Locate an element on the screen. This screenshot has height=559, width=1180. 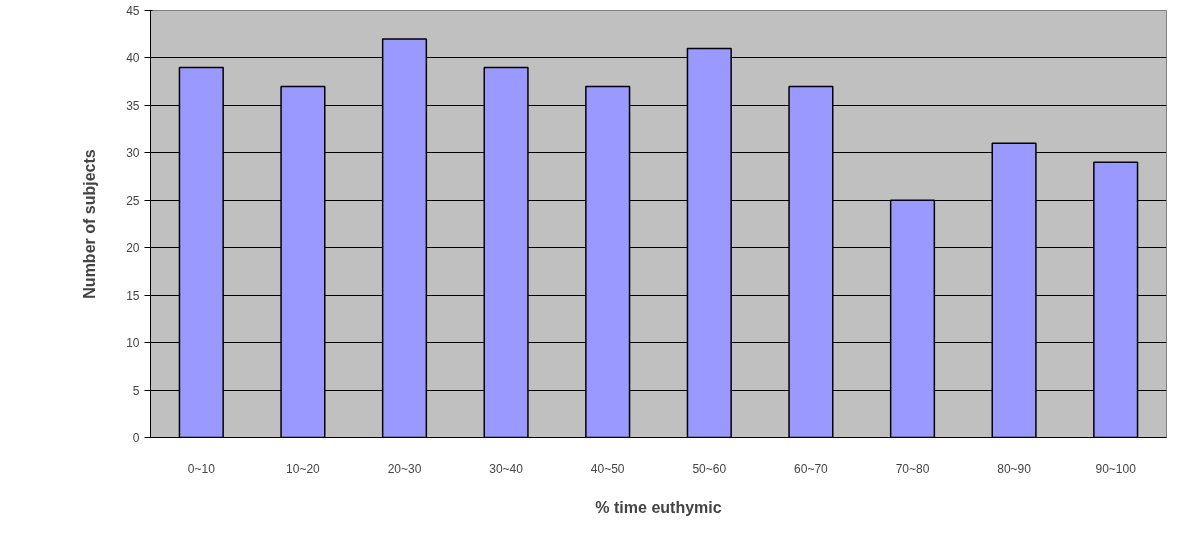
x-tick-label: 50~60 is located at coordinates (709, 468).